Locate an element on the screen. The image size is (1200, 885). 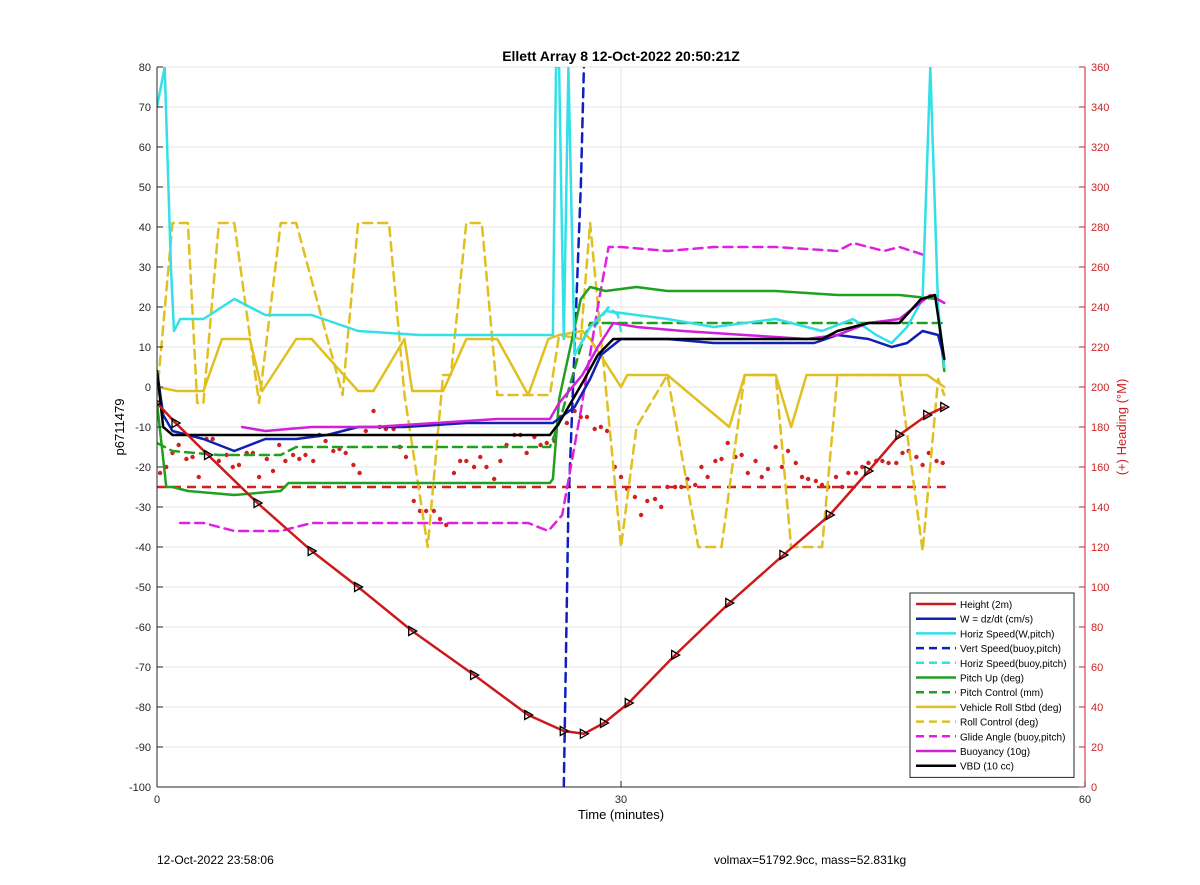
y2-tick-label: 40 is located at coordinates (1097, 708).